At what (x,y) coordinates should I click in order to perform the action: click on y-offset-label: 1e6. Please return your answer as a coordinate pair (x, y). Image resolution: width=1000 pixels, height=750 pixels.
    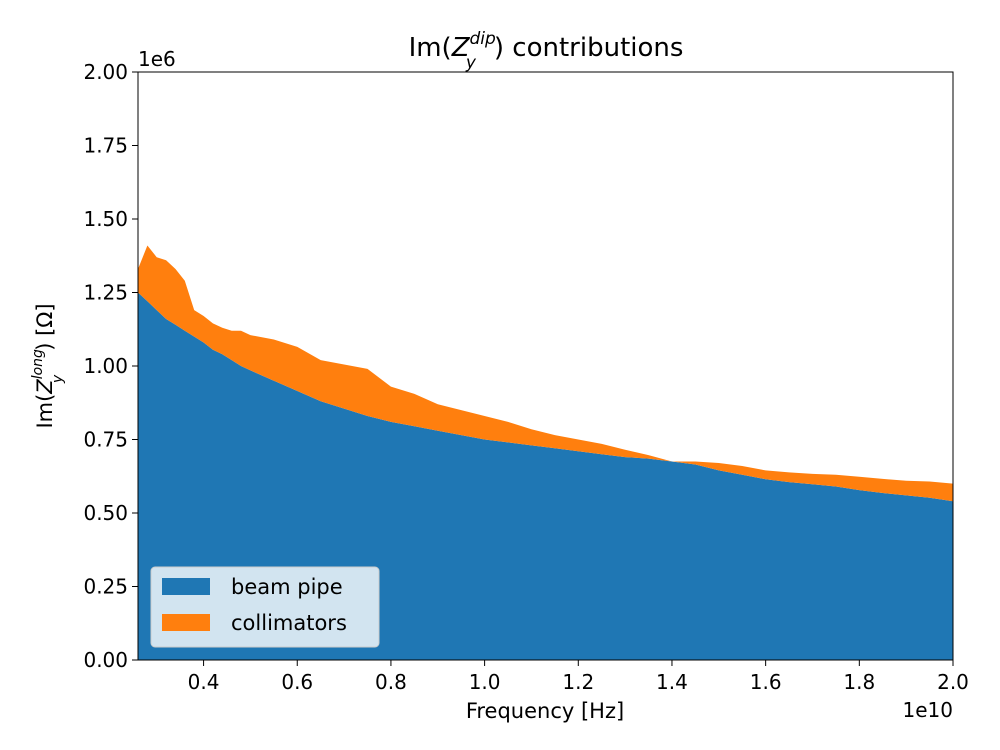
    Looking at the image, I should click on (157, 59).